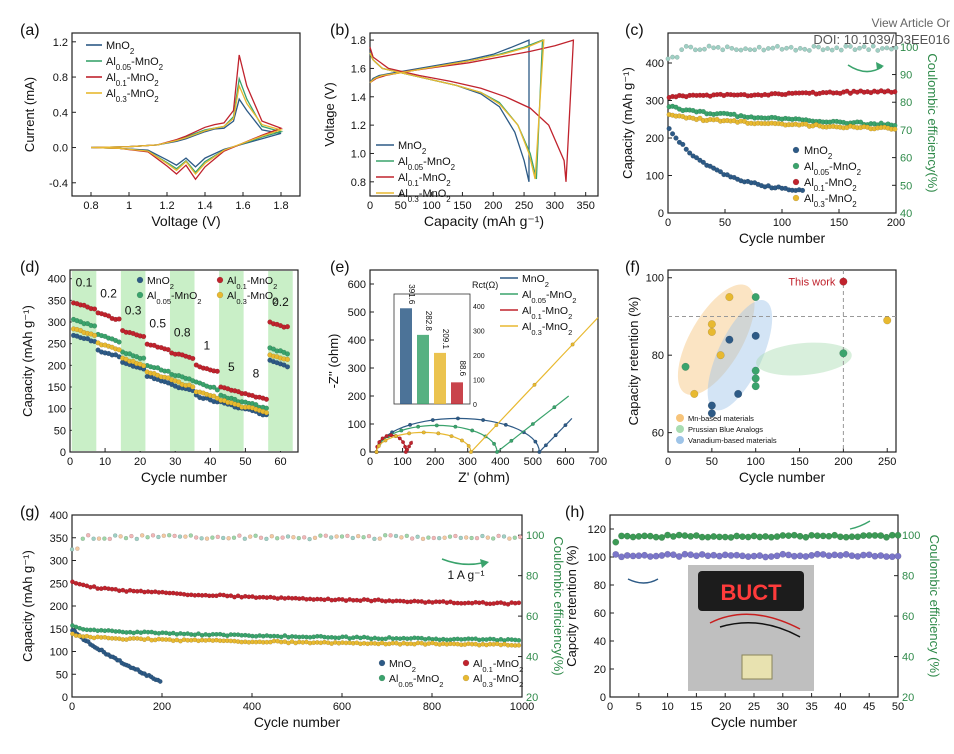 This screenshot has height=754, width=954. What do you see at coordinates (600, 614) in the screenshot?
I see `y-tick-label: 60` at bounding box center [600, 614].